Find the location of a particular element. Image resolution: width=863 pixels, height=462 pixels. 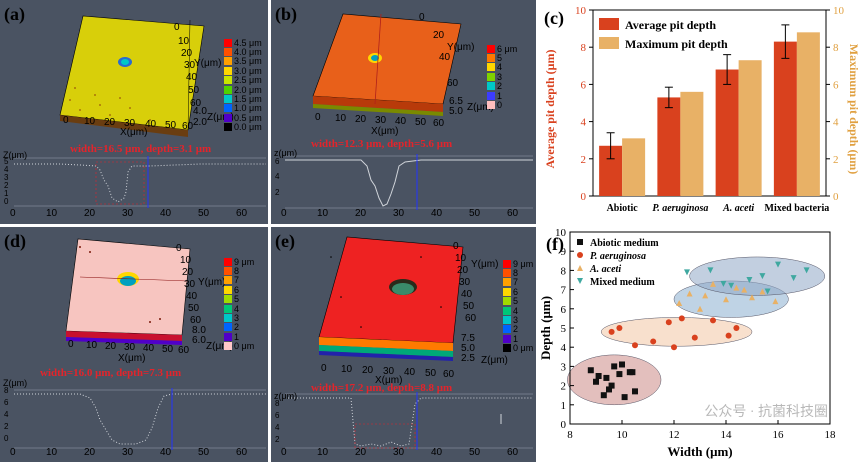

profile-x-tick: 60 is located at coordinates (242, 213).